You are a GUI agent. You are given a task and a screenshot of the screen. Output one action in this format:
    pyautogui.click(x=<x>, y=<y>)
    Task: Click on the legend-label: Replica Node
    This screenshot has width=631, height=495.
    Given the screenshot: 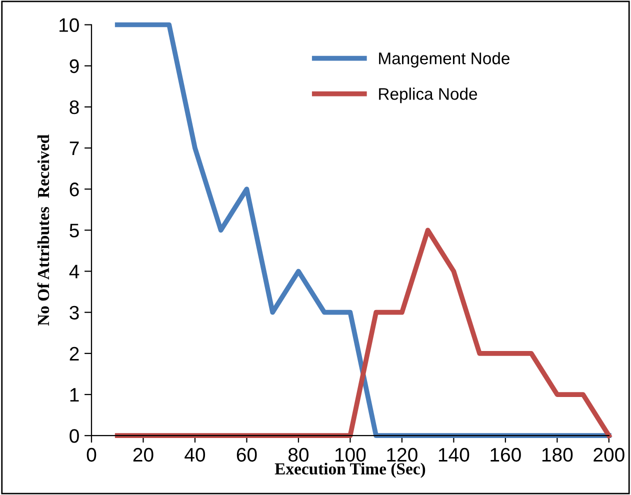 What is the action you would take?
    pyautogui.click(x=428, y=96)
    